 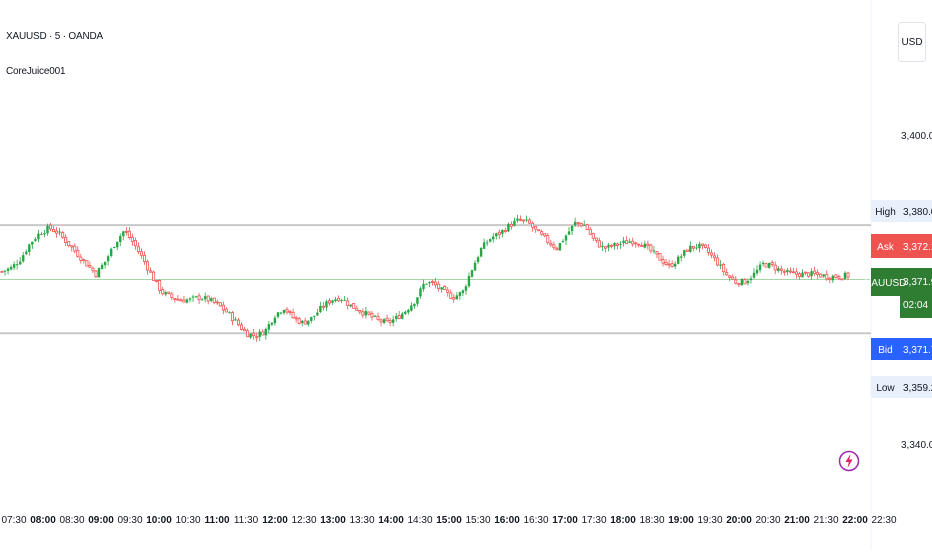 What do you see at coordinates (767, 520) in the screenshot?
I see `x-tick-label: 20:30` at bounding box center [767, 520].